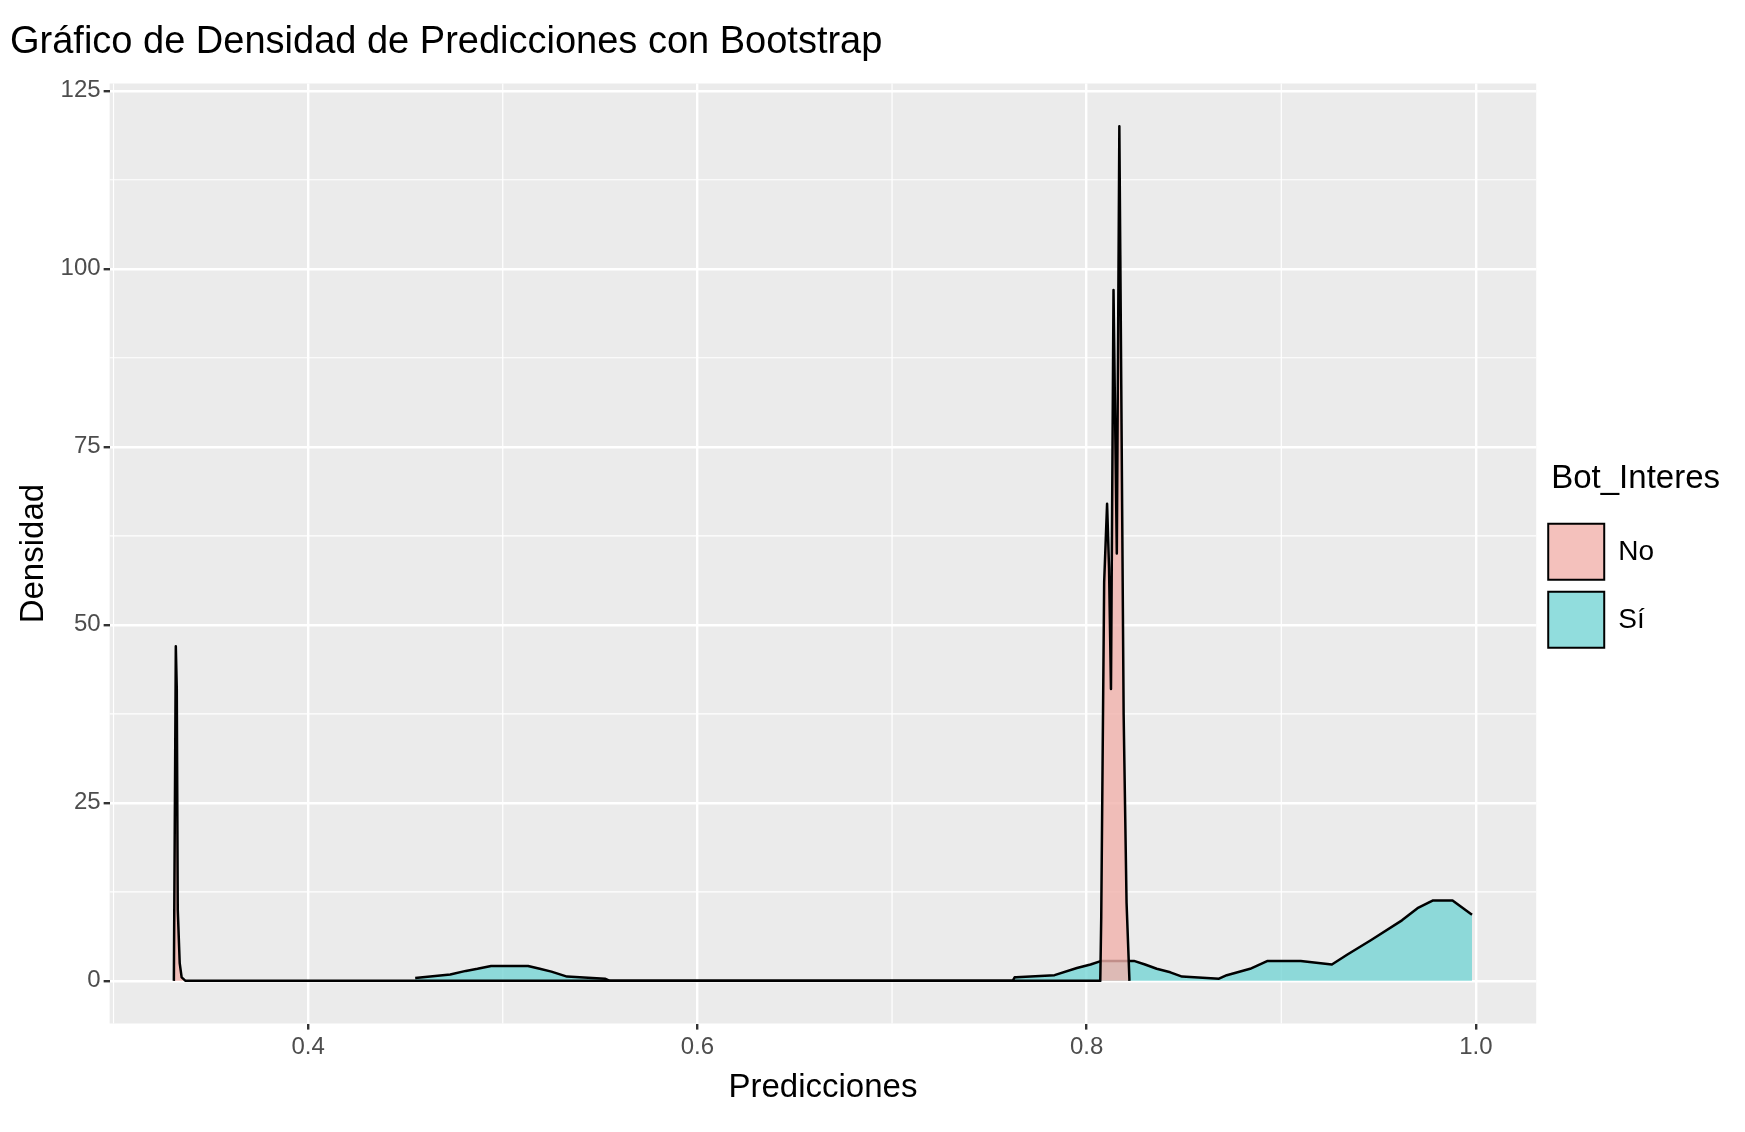 The image size is (1745, 1132). I want to click on x-tick-label: 0.4, so click(308, 1045).